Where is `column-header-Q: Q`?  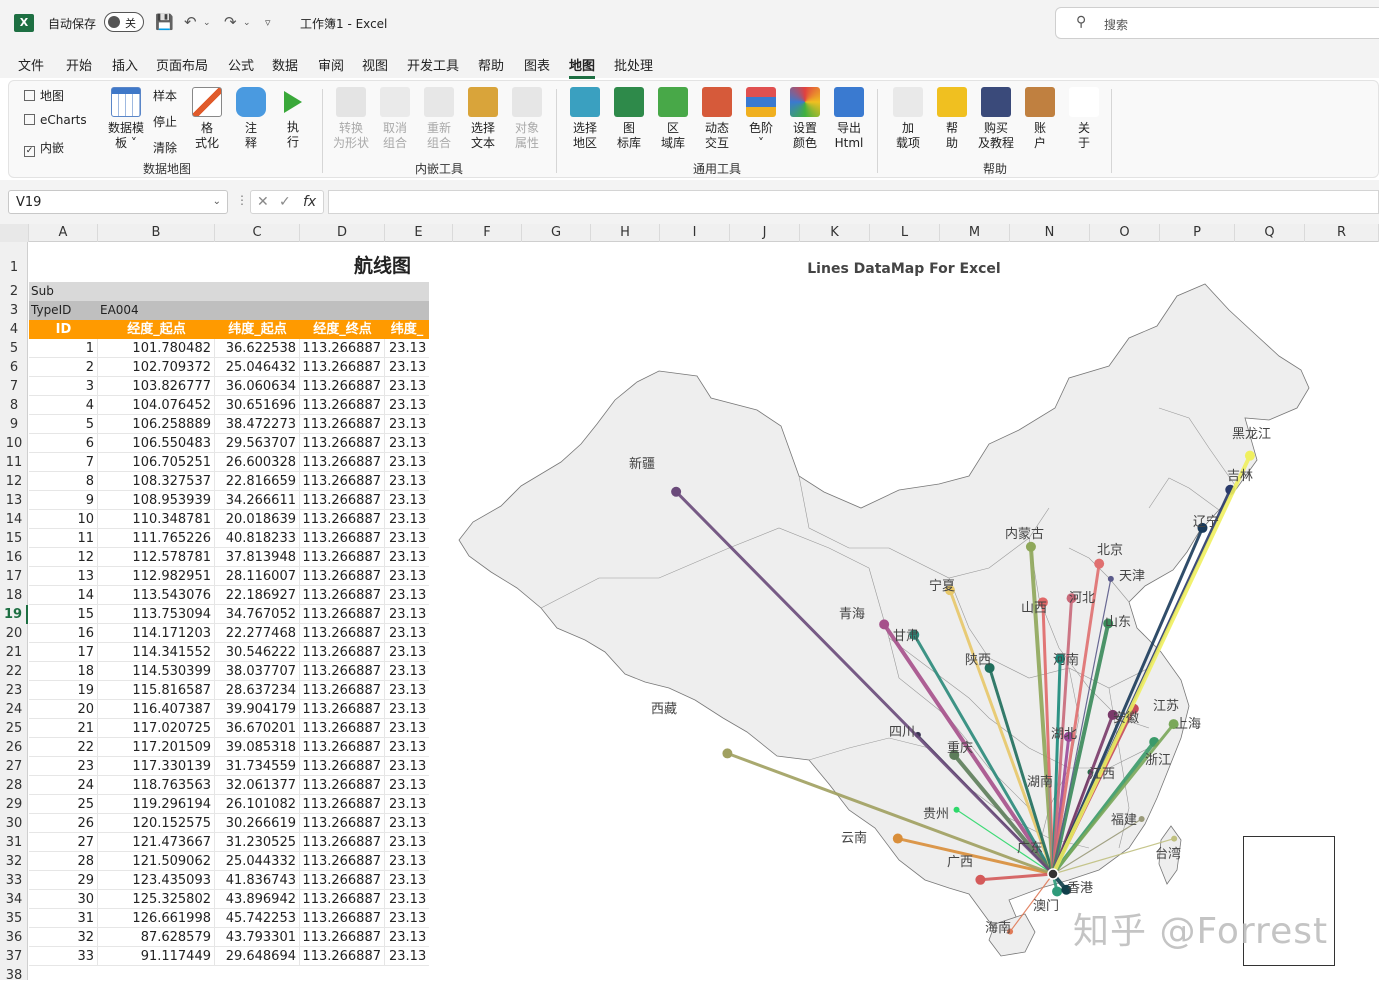
column-header-Q: Q is located at coordinates (1270, 233).